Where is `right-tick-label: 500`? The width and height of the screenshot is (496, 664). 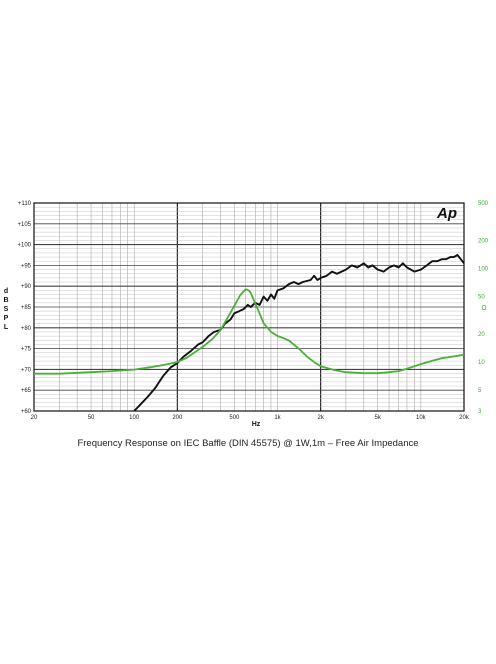 right-tick-label: 500 is located at coordinates (483, 204).